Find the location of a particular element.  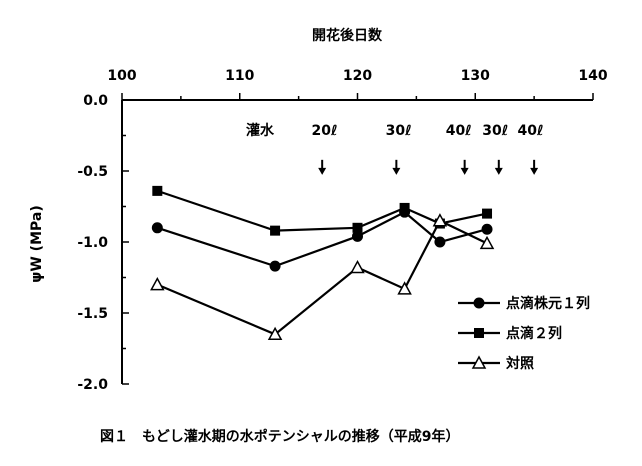

y-tick-label: 0.0 is located at coordinates (95, 101).